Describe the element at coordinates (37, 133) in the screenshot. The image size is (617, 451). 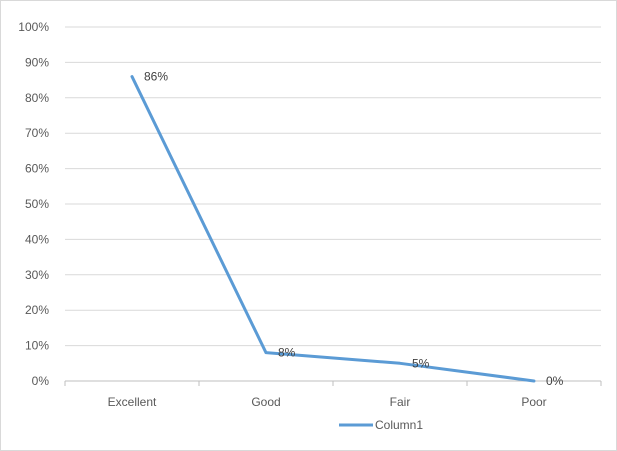
I see `y-tick-label: 70%` at that location.